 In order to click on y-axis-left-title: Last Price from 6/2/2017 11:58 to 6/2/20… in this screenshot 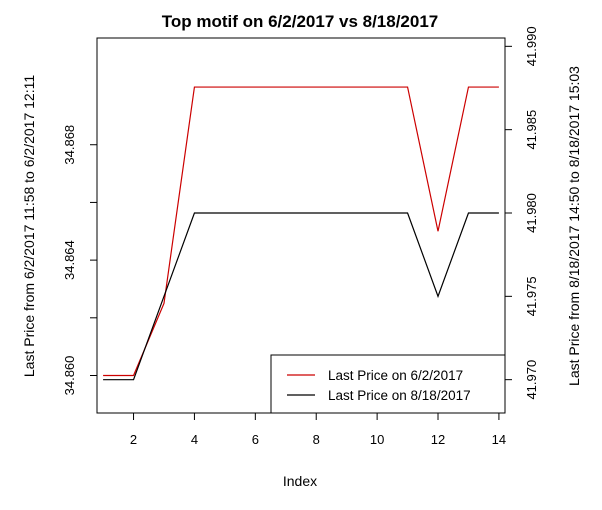, I will do `click(29, 226)`.